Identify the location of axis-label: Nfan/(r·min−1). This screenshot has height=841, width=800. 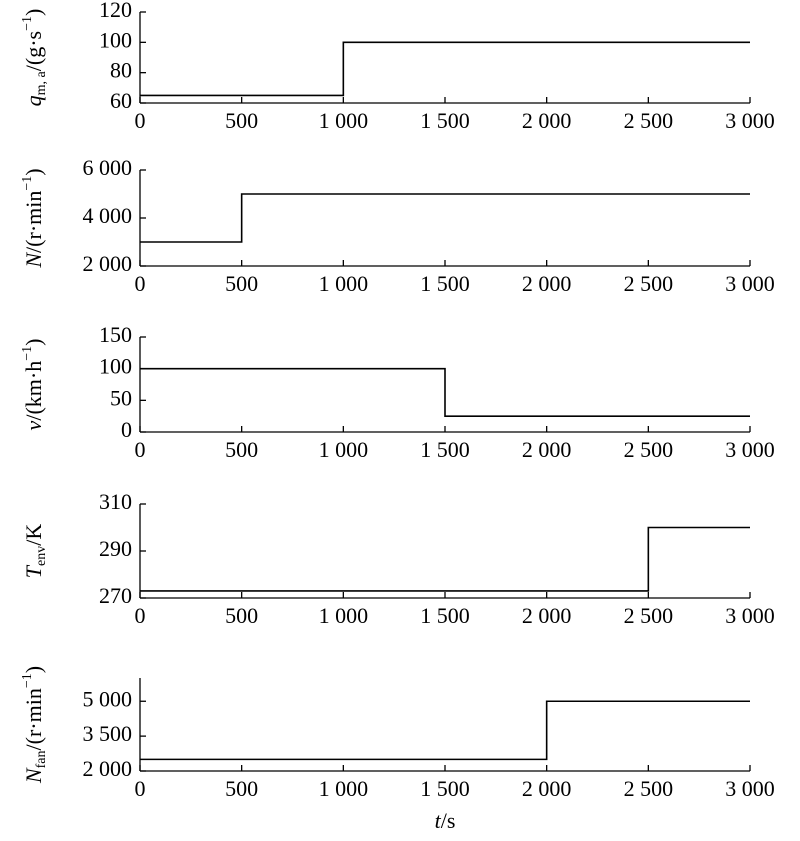
(34, 725).